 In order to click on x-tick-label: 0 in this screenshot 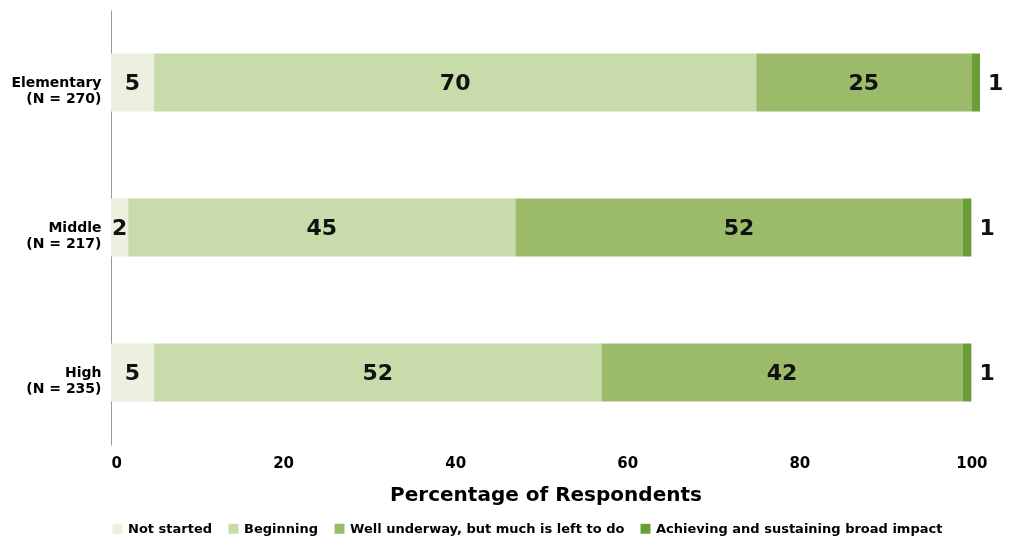, I will do `click(116, 462)`.